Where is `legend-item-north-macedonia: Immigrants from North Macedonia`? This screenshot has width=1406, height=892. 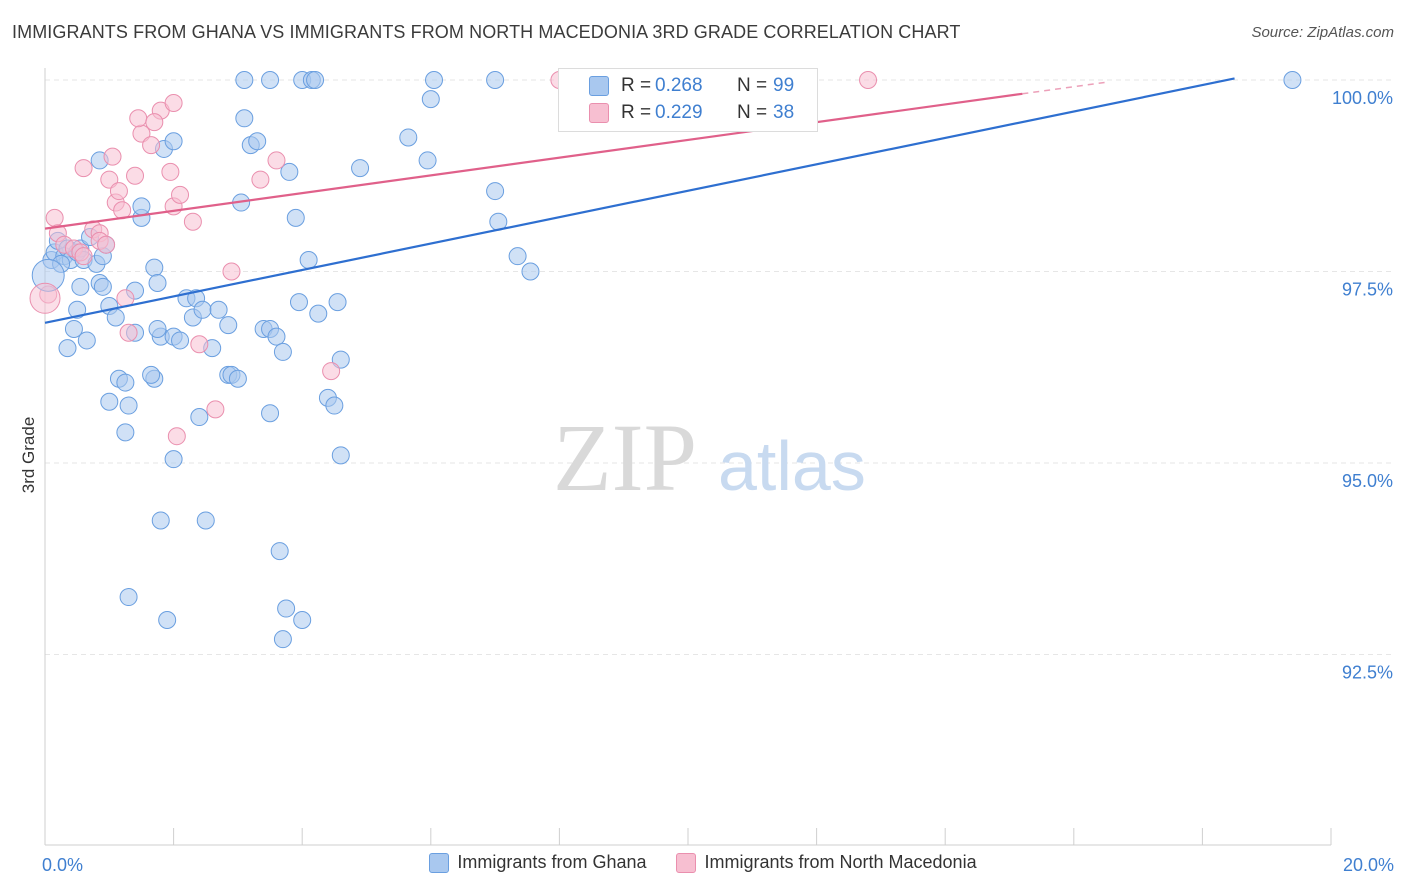 legend-item-north-macedonia: Immigrants from North Macedonia is located at coordinates (826, 862).